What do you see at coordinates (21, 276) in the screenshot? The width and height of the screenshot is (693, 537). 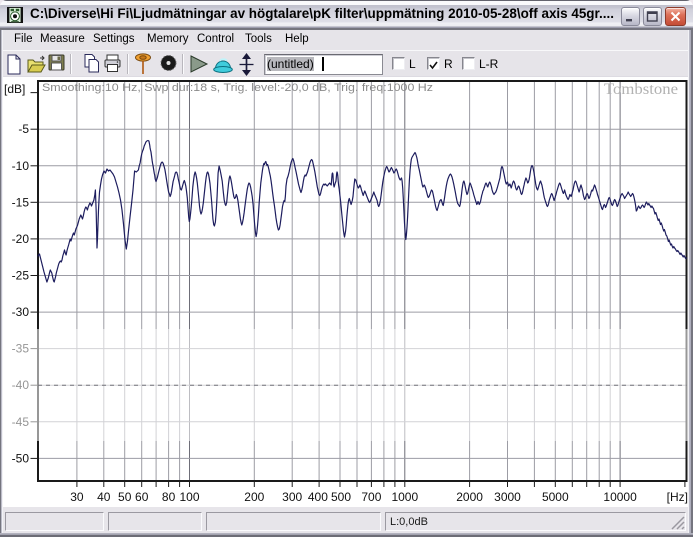 I see `svg-text: -25` at bounding box center [21, 276].